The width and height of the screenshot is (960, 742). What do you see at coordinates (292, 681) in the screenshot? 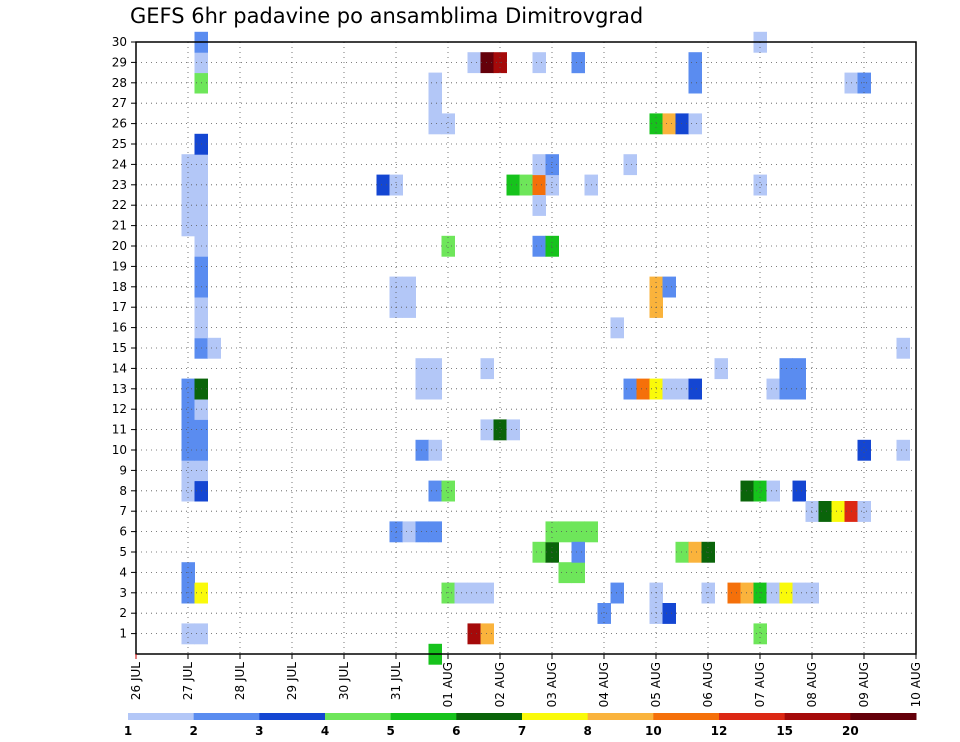
I see `x-tick-label: 29 JUL` at bounding box center [292, 681].